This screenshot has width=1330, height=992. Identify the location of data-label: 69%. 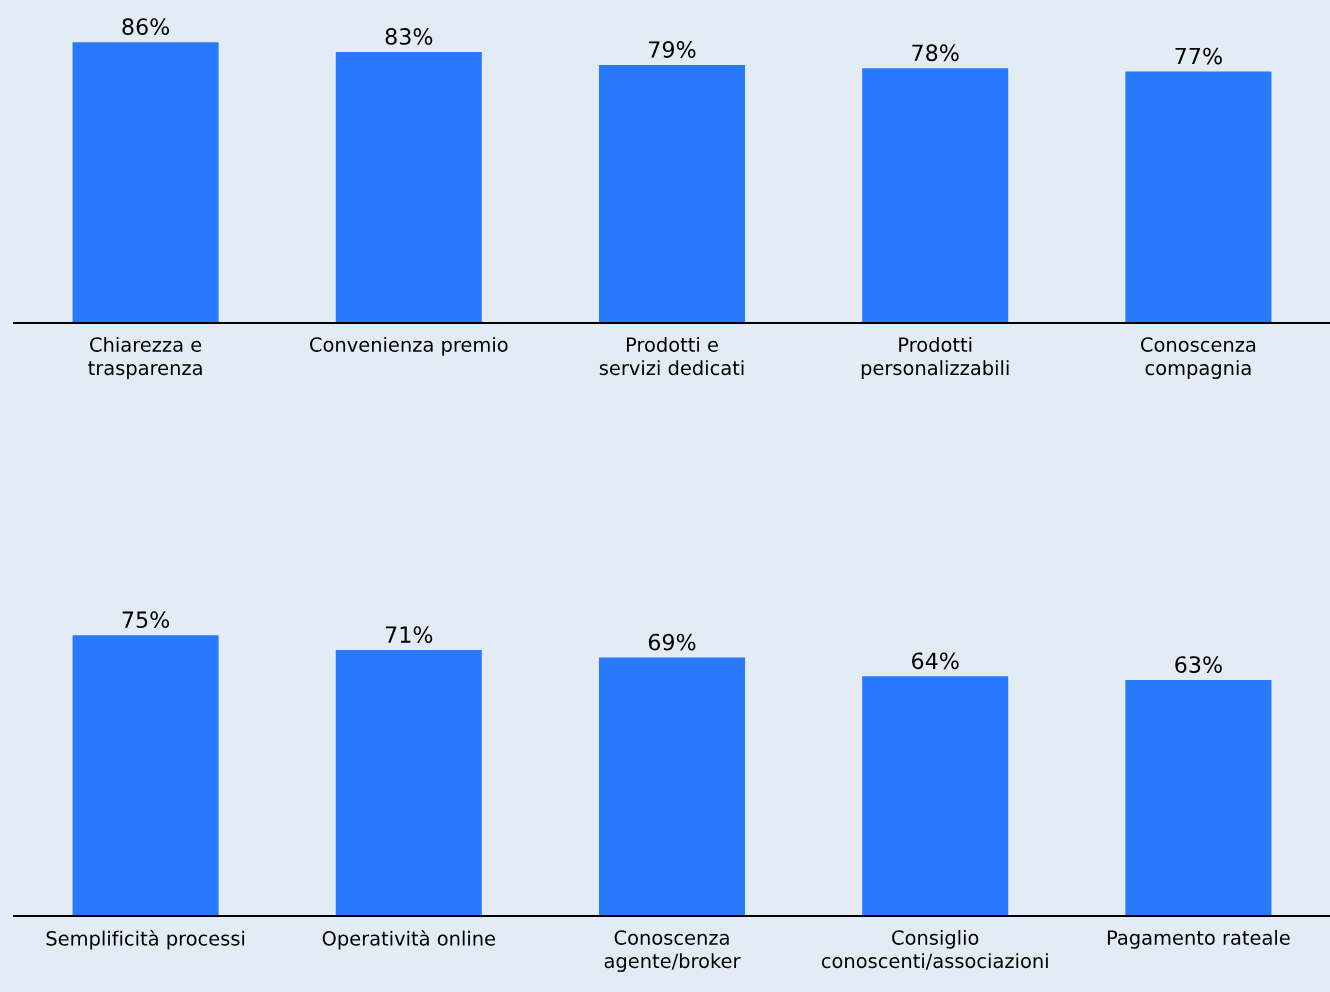
(672, 642).